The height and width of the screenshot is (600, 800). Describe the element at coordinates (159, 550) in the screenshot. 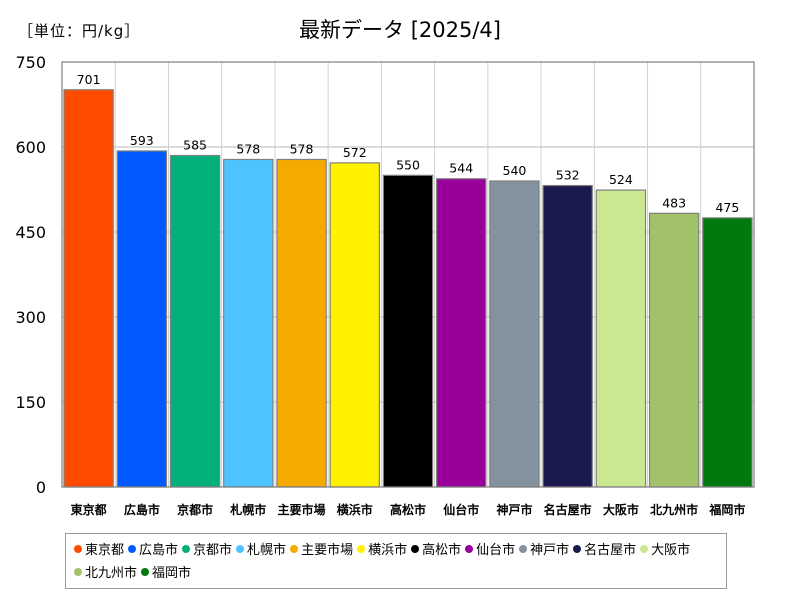

I see `legend-label: 広島市` at that location.